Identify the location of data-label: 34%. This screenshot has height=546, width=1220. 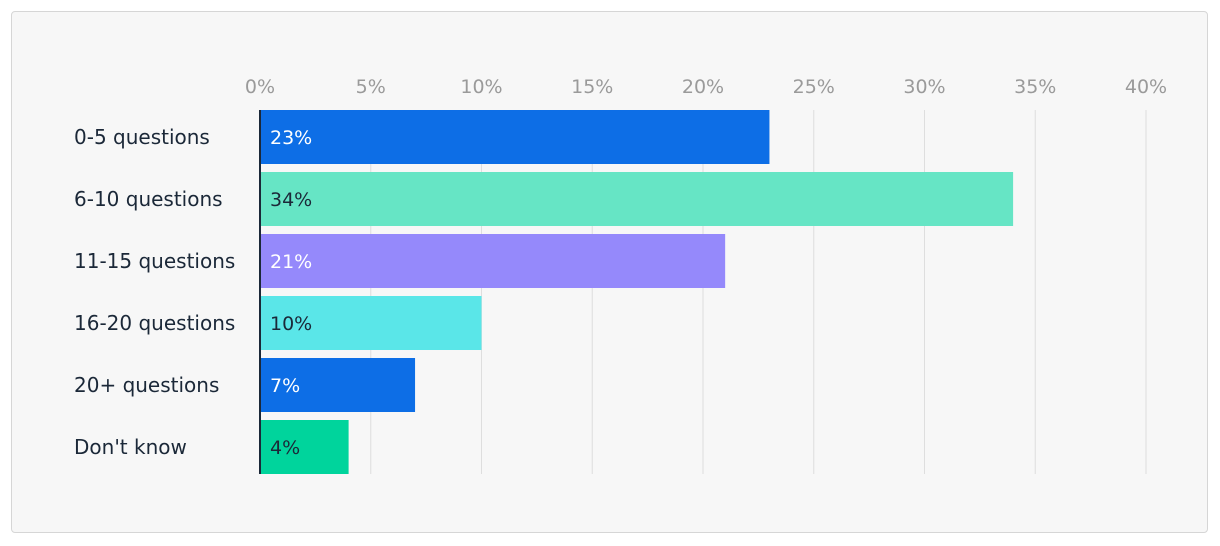
(291, 200).